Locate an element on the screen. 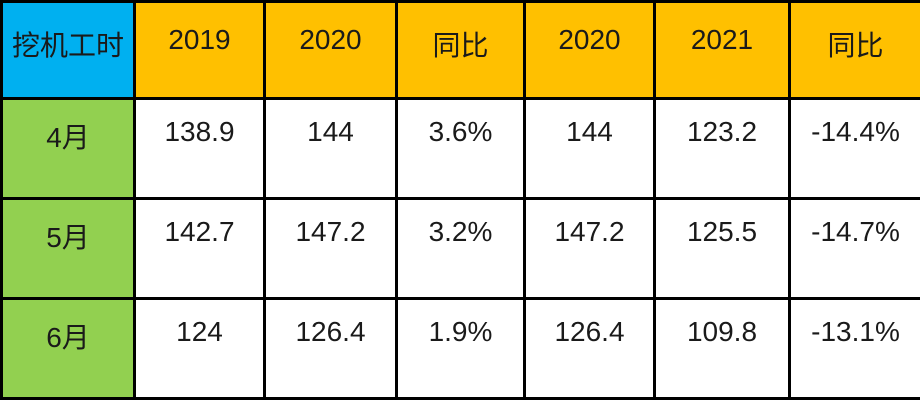 The image size is (920, 405). yoy-value-cell-right: -14.7% is located at coordinates (854, 248).